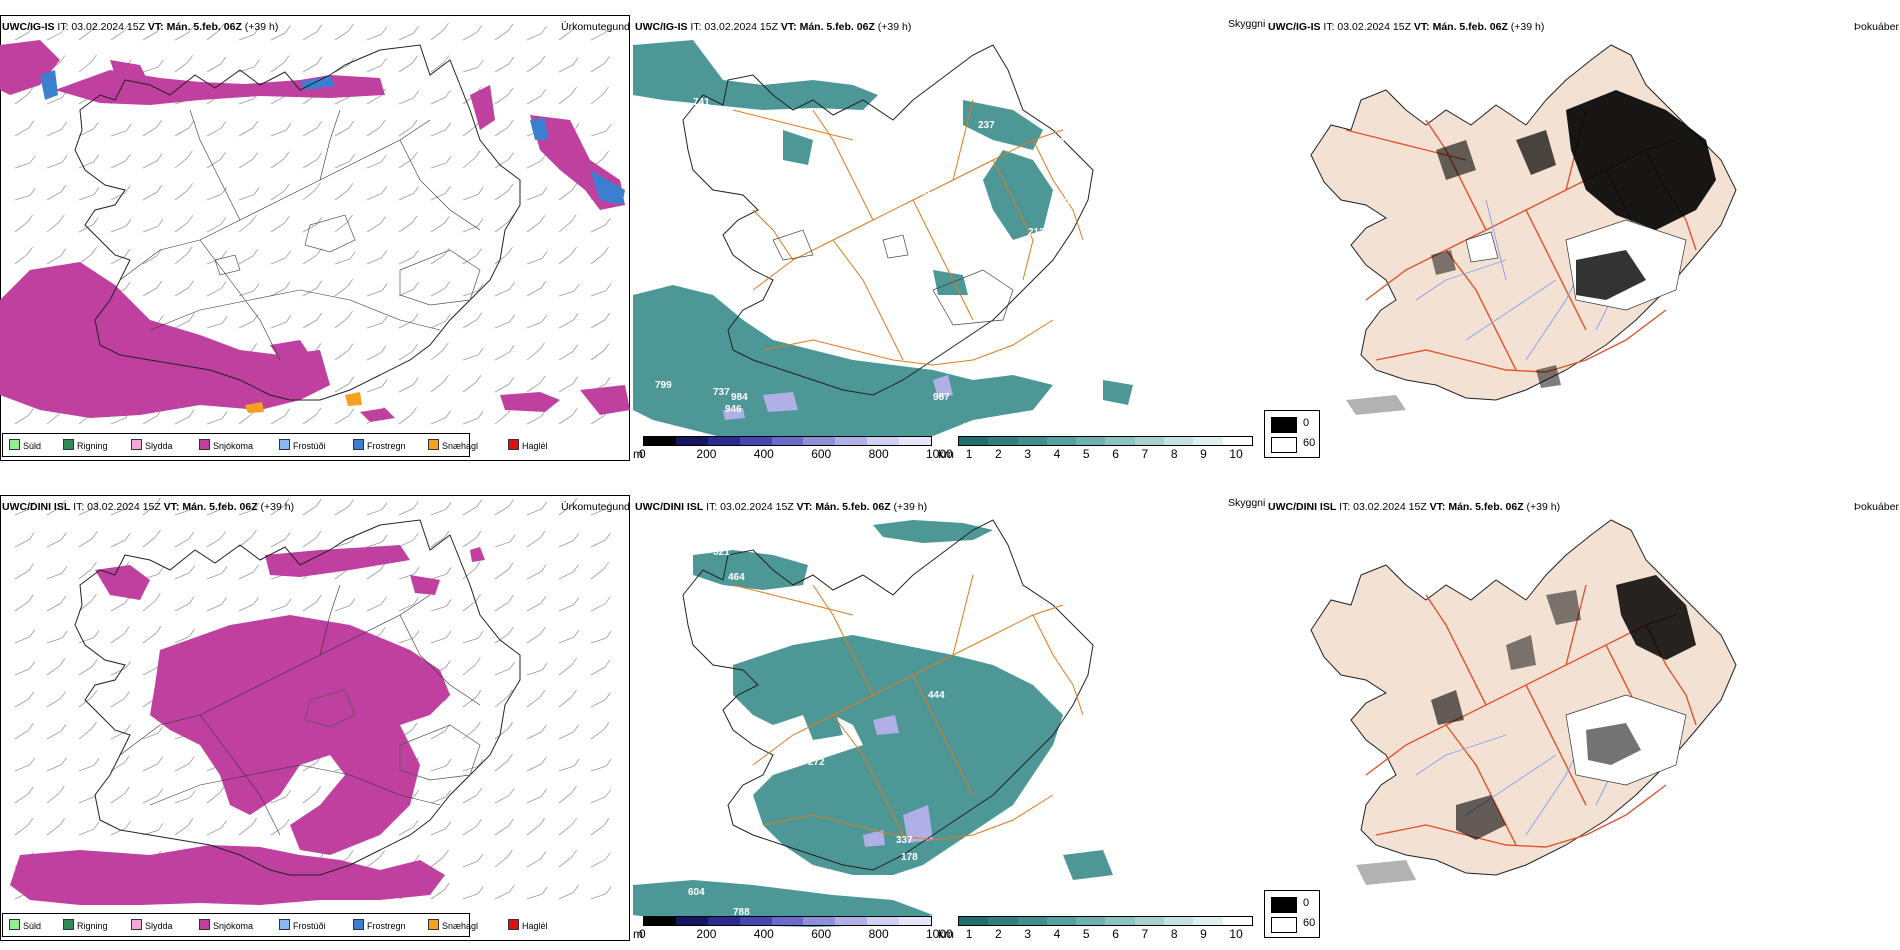 The image size is (1900, 950). I want to click on precip-legend-label: Slydda, so click(159, 446).